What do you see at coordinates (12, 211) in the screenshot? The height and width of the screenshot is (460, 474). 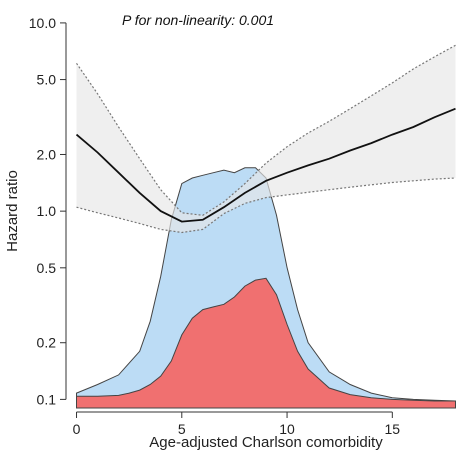 I see `y-axis-label: Hazard ratio` at bounding box center [12, 211].